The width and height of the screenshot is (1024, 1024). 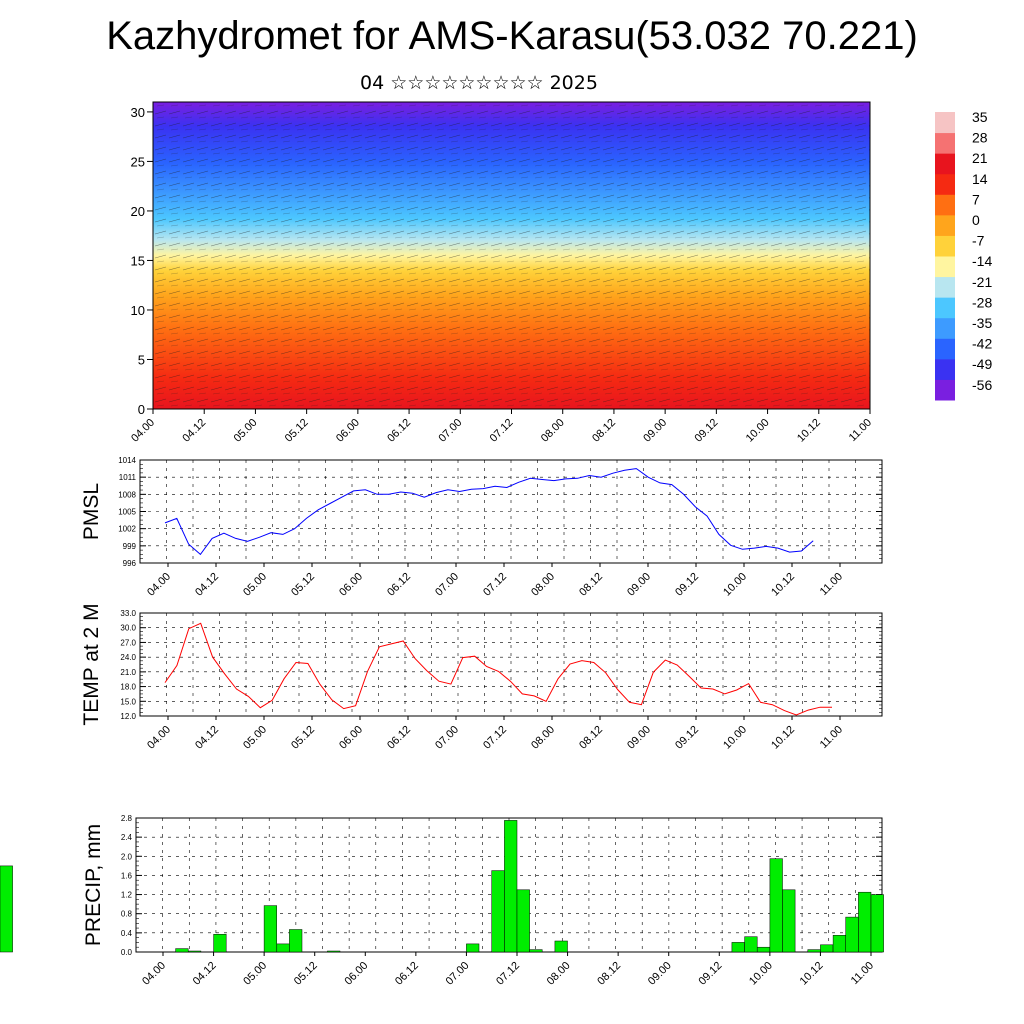 I want to click on y-tick-label: 5, so click(x=141, y=359).